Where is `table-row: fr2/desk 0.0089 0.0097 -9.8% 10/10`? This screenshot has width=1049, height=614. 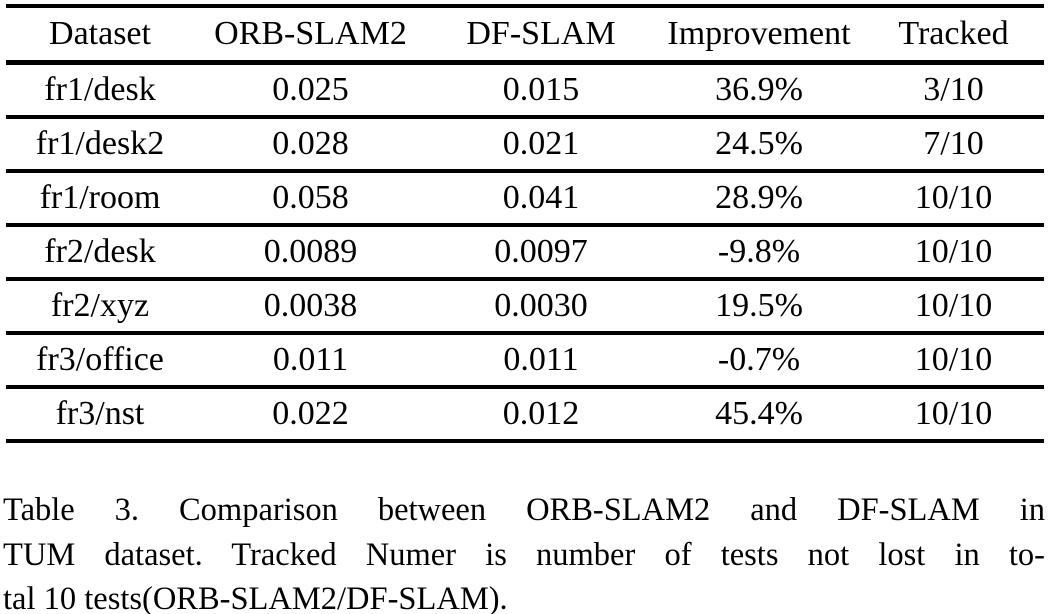
table-row: fr2/desk 0.0089 0.0097 -9.8% 10/10 is located at coordinates (525, 252).